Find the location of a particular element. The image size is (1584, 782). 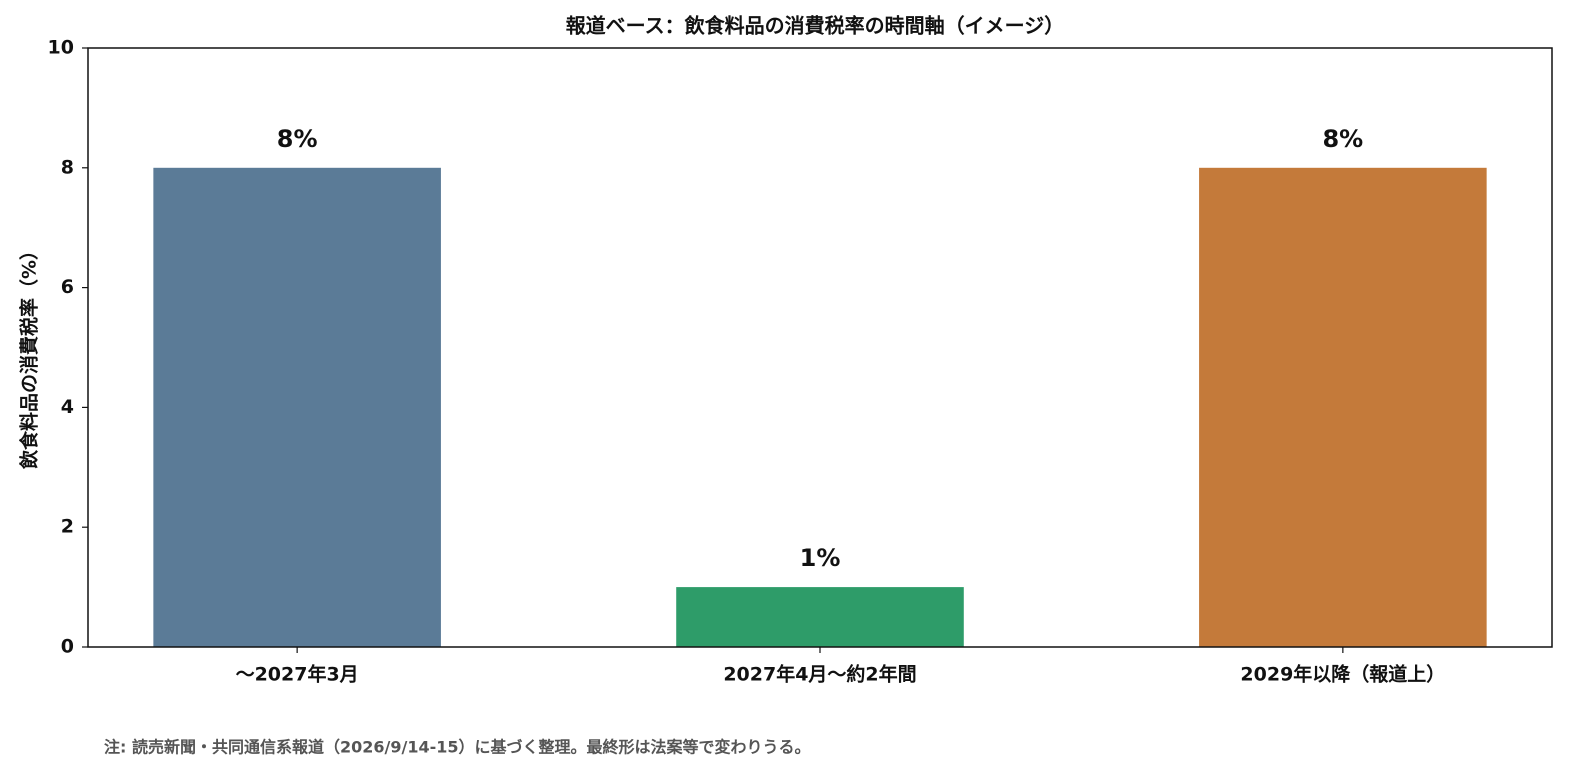

y-tick-label: 8 is located at coordinates (67, 167).